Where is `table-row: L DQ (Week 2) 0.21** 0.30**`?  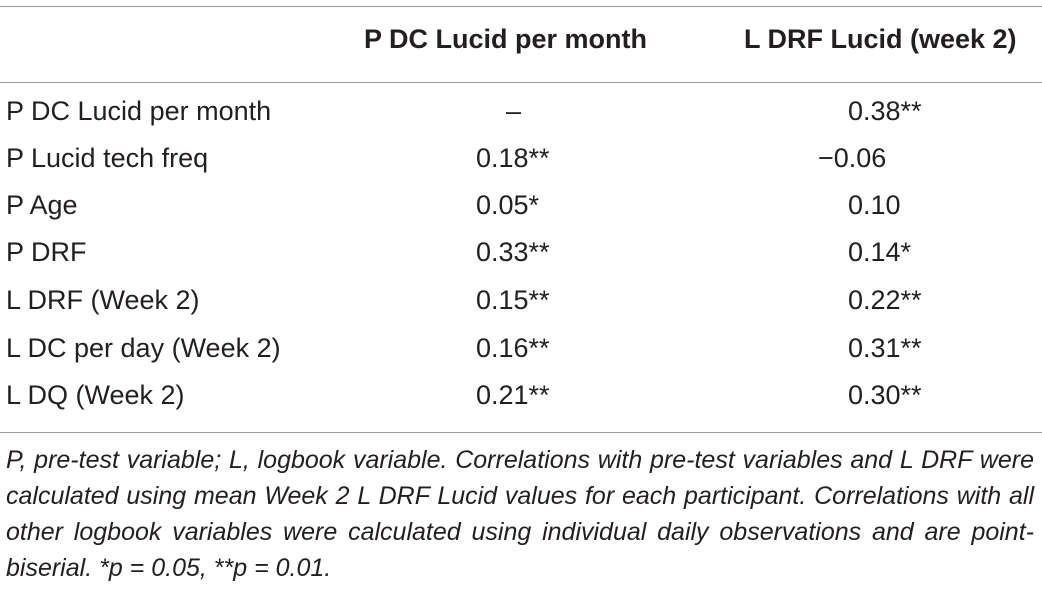 table-row: L DQ (Week 2) 0.21** 0.30** is located at coordinates (521, 403).